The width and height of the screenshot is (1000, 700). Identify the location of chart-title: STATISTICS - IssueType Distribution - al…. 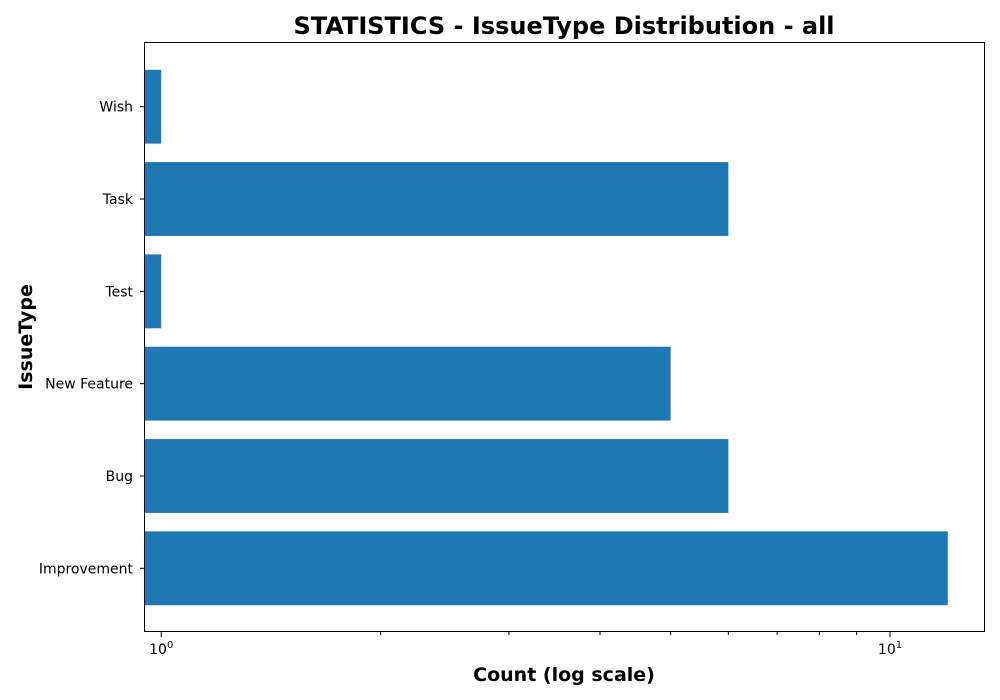
(563, 26).